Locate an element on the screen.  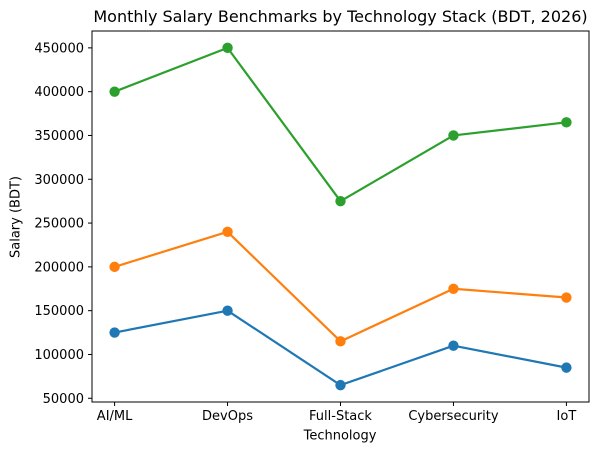
x-tick-label: IoT is located at coordinates (567, 416).